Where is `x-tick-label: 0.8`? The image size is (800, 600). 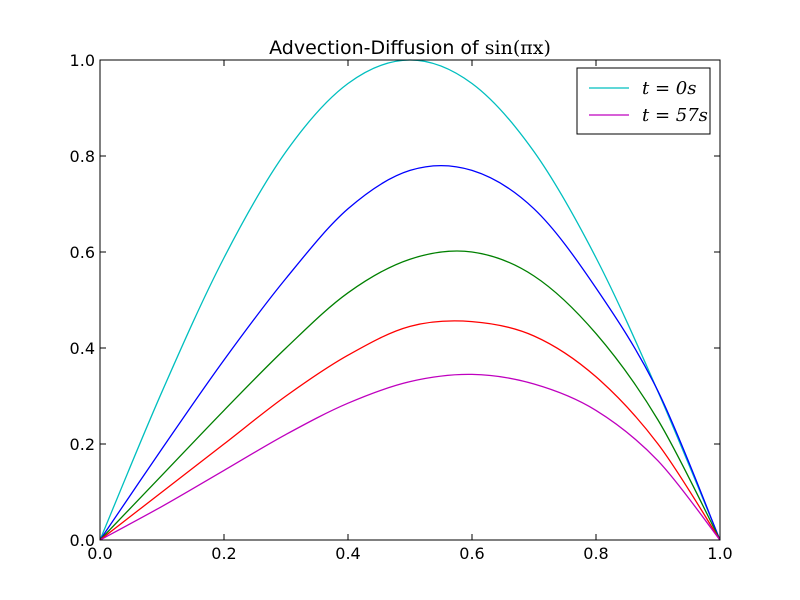
x-tick-label: 0.8 is located at coordinates (595, 553).